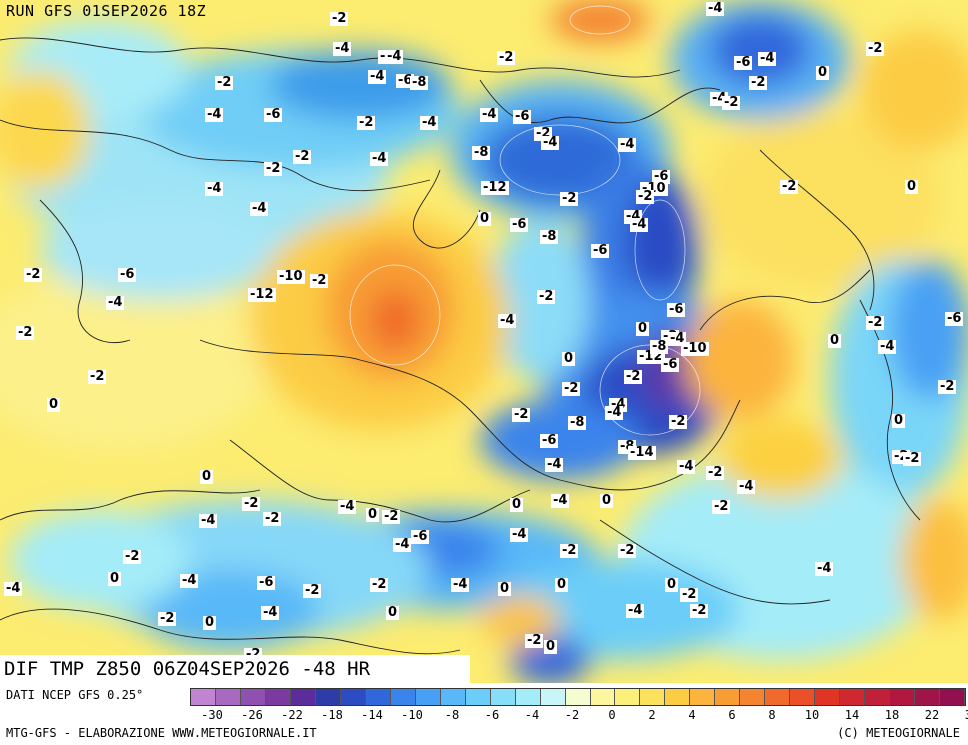  What do you see at coordinates (372, 715) in the screenshot?
I see `color-scale-tick: -14` at bounding box center [372, 715].